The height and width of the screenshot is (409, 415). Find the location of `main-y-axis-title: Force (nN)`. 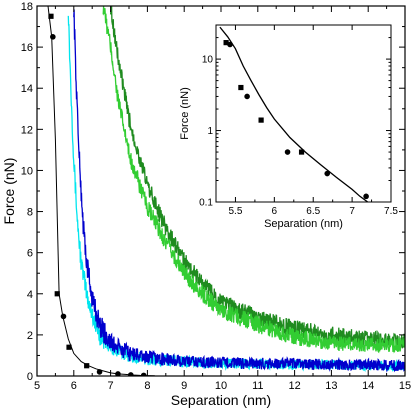

main-y-axis-title: Force (nN) is located at coordinates (9, 191).